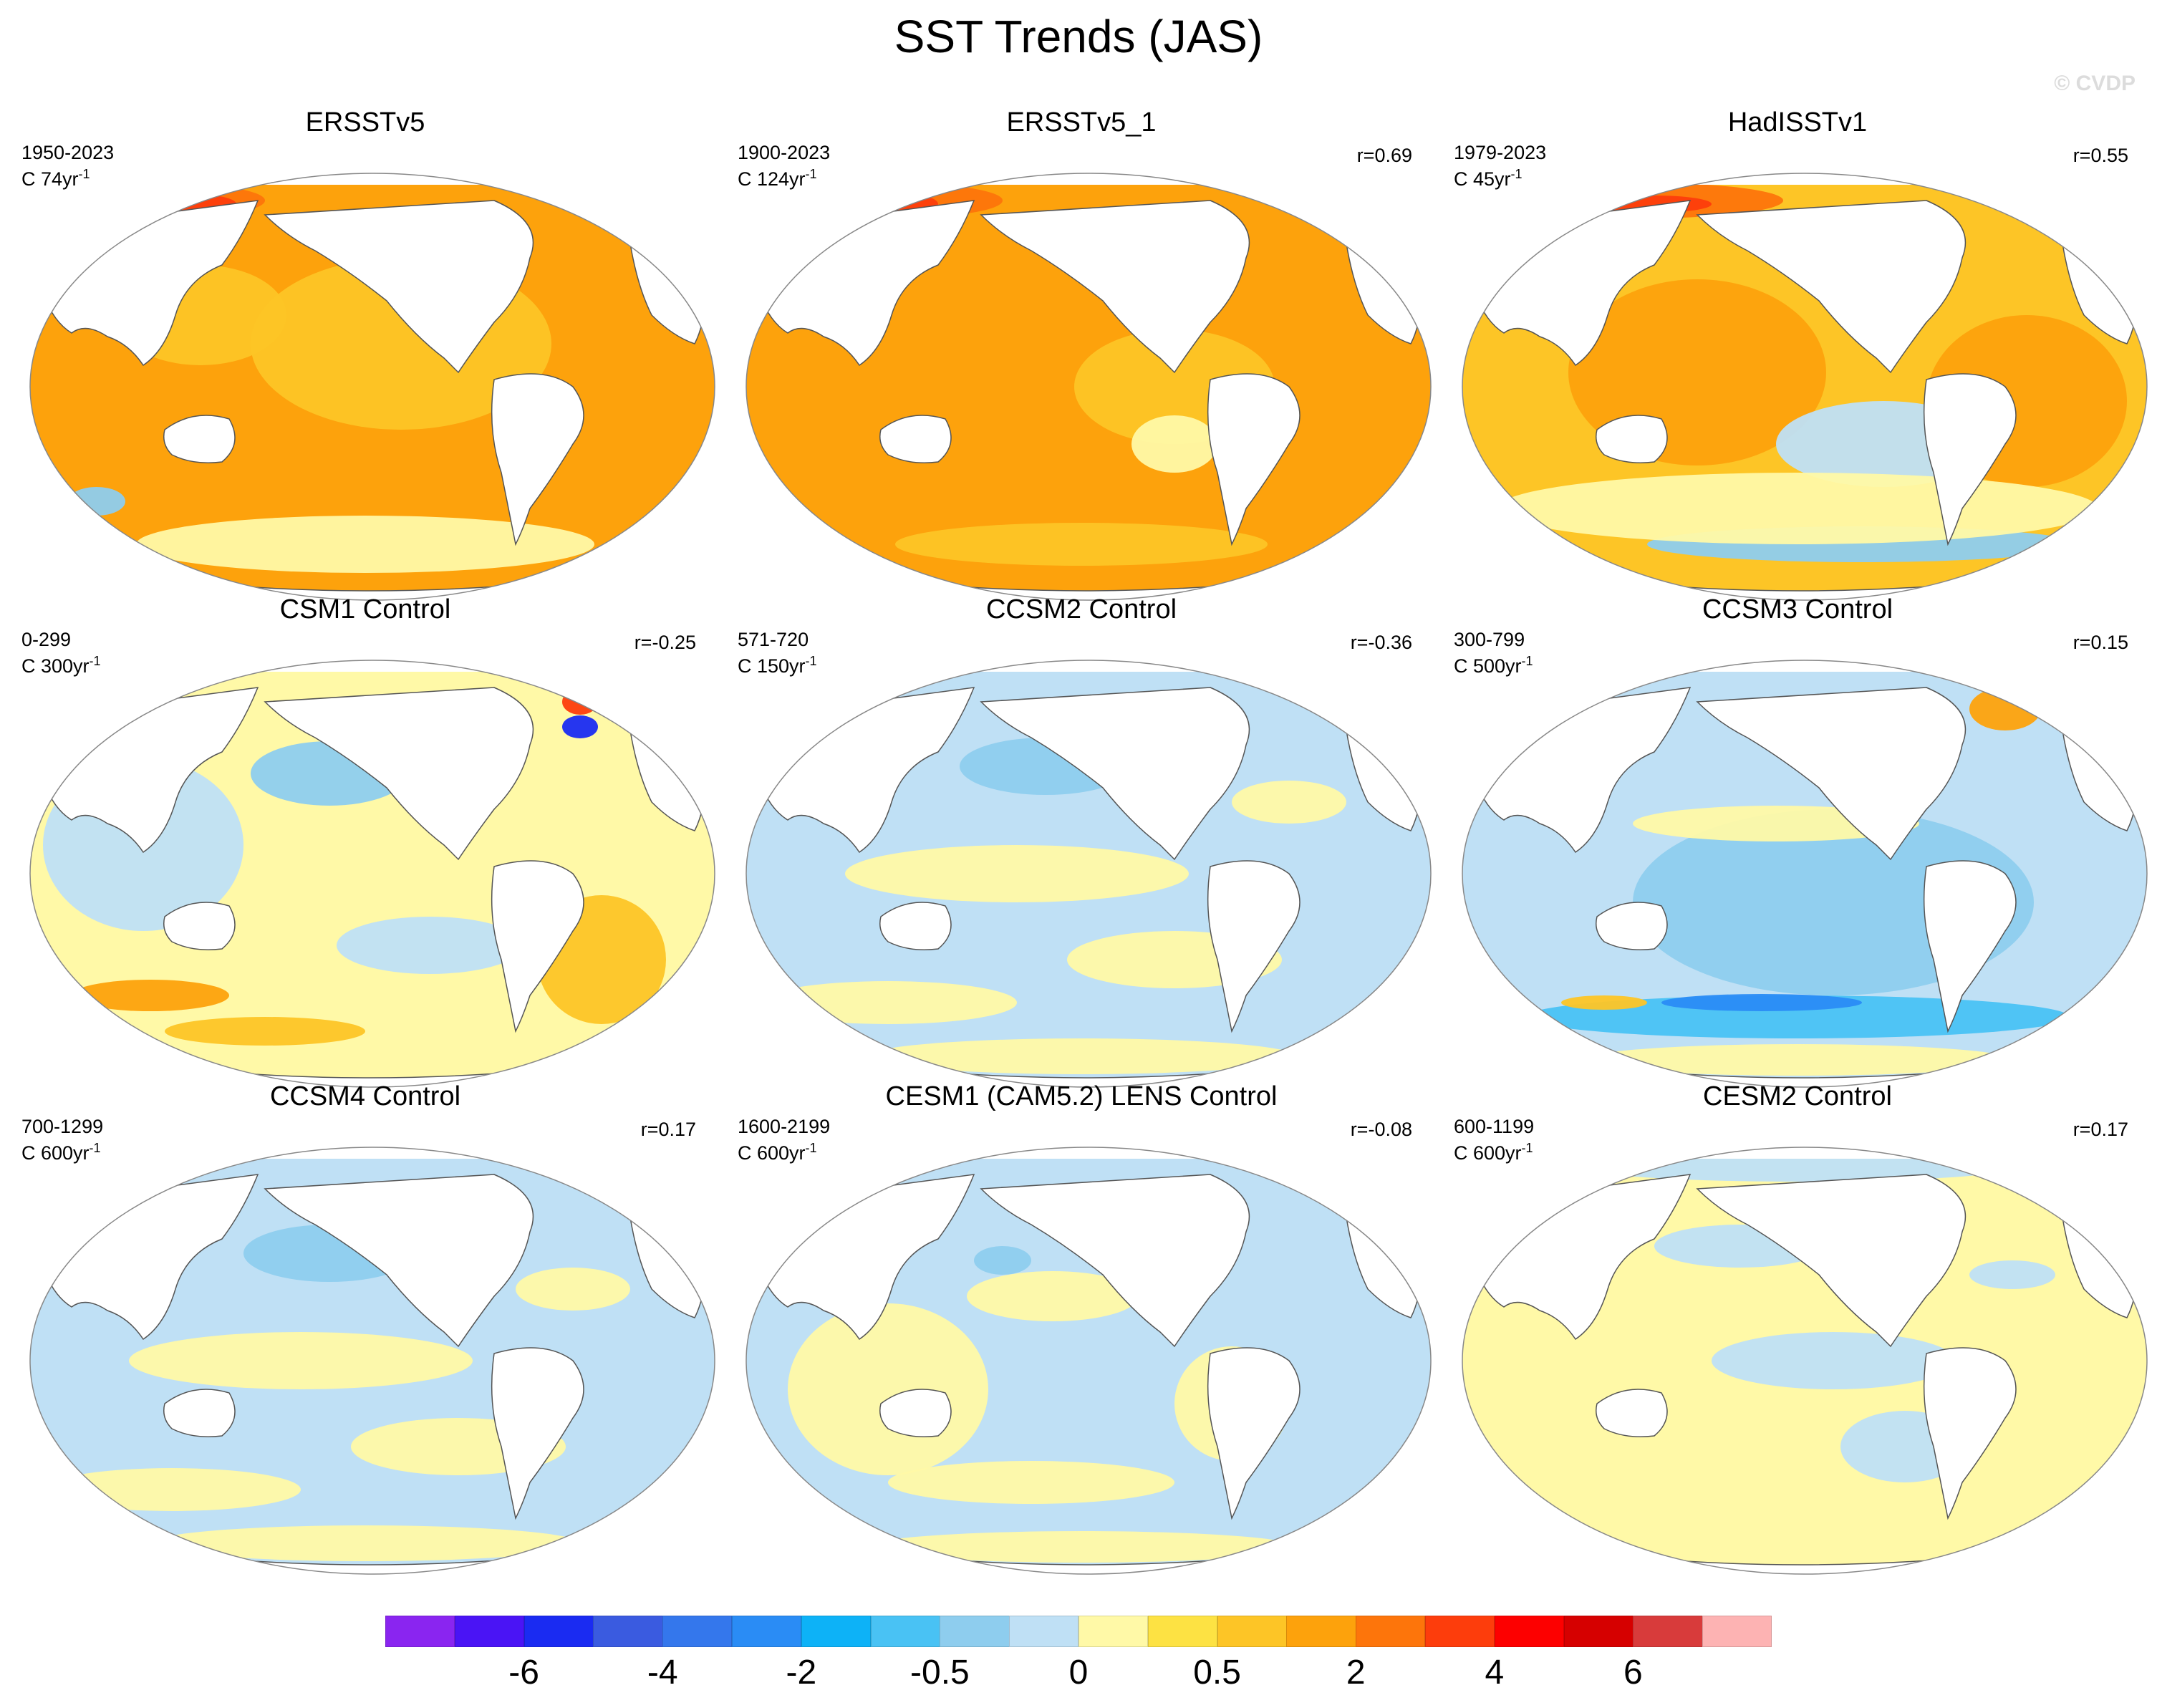 The image size is (2157, 1708). I want to click on period-range: 1950-2023, so click(68, 153).